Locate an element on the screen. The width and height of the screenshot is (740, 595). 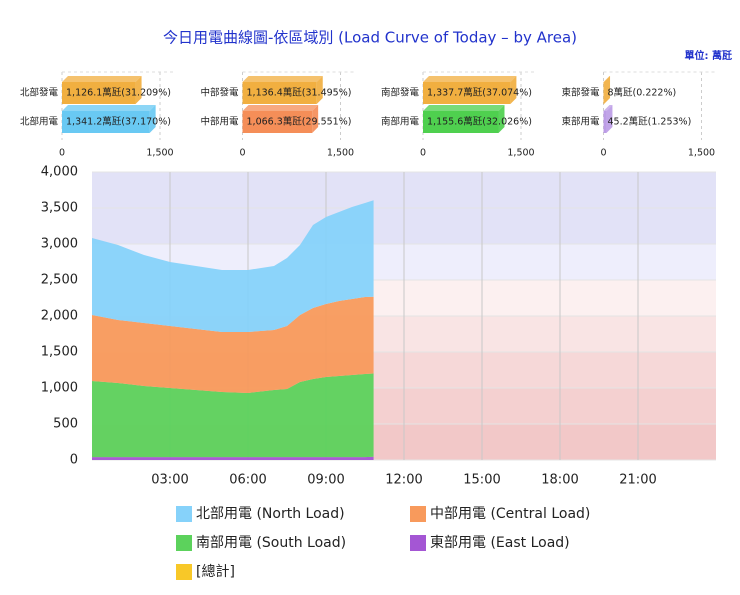
value-label: 1,126.1萬瓩(31.209%) is located at coordinates (118, 93).